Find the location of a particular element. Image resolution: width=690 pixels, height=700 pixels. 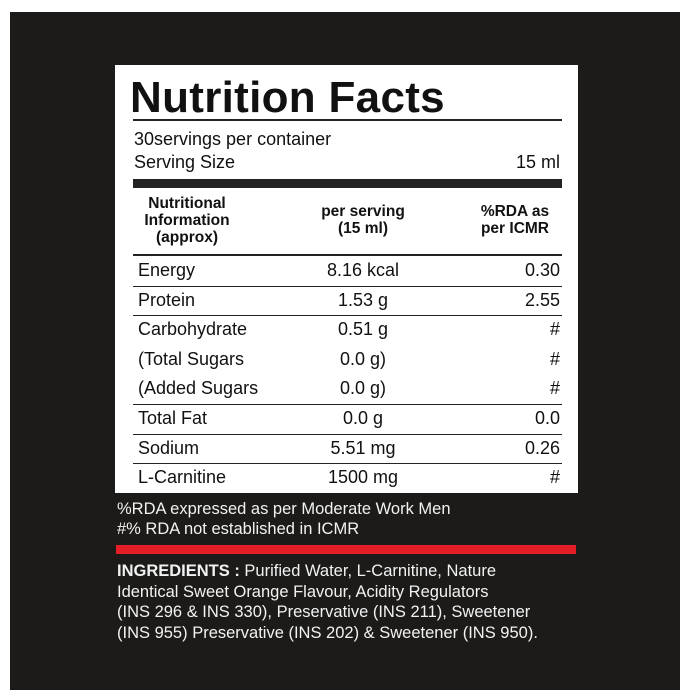

nutrient-name: Total Fat is located at coordinates (173, 418).